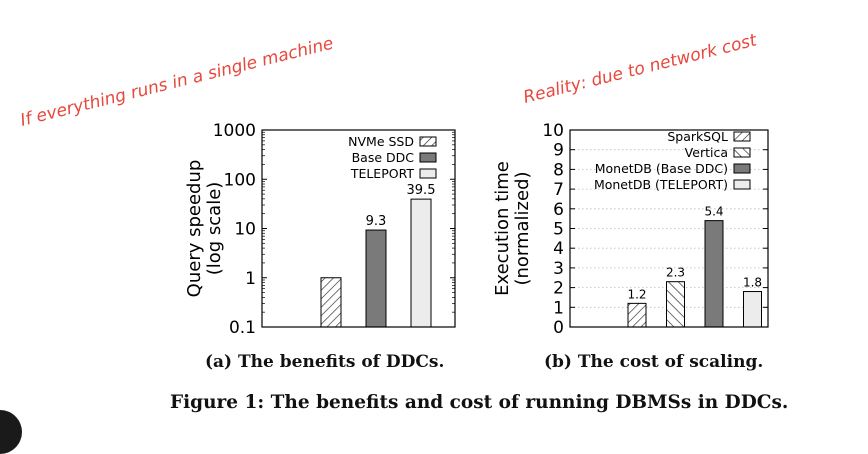 Image resolution: width=868 pixels, height=454 pixels. Describe the element at coordinates (675, 273) in the screenshot. I see `data-label: 2.3` at that location.